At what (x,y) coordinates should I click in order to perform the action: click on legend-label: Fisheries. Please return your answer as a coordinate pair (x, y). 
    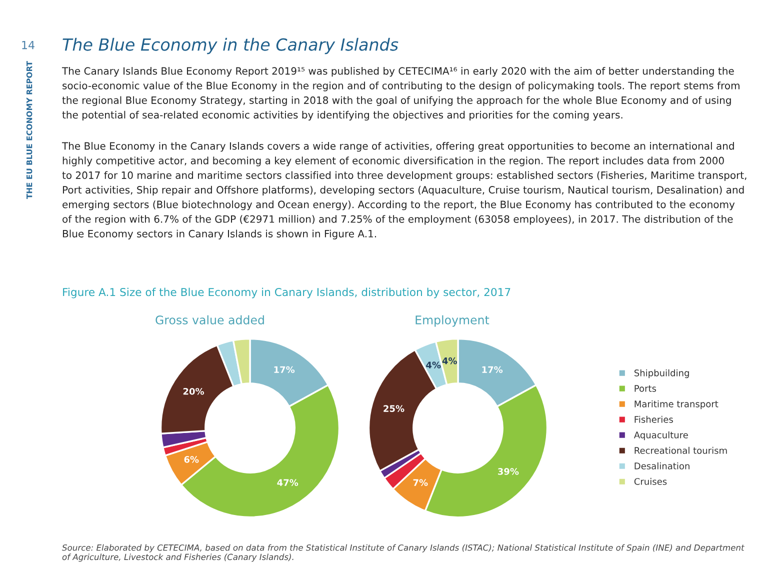
    Looking at the image, I should click on (653, 419).